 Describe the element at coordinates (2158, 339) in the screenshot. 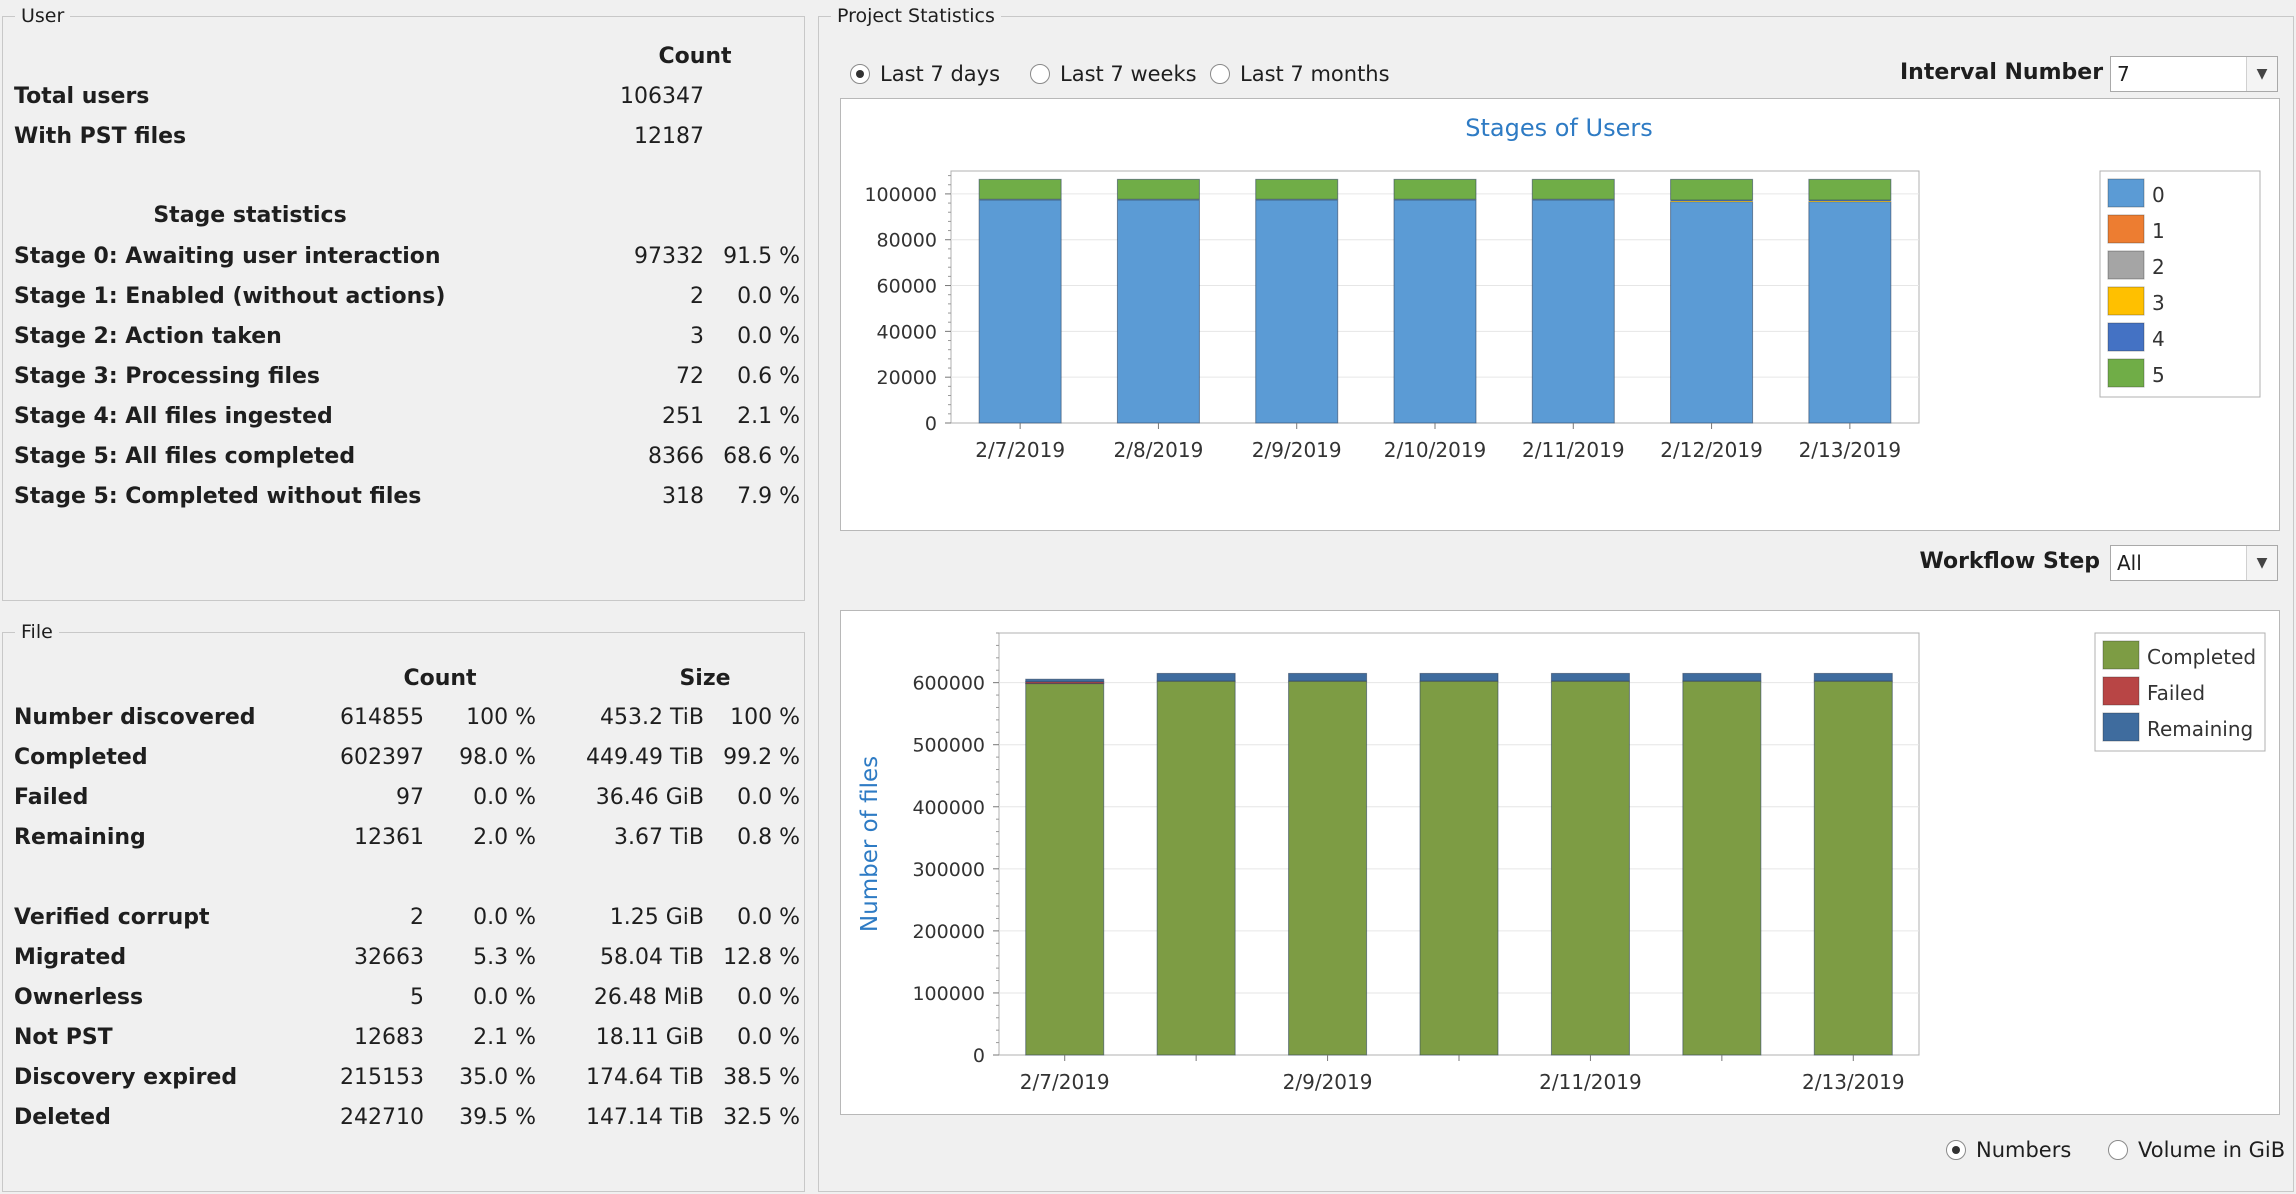

I see `legend-label: 4` at that location.